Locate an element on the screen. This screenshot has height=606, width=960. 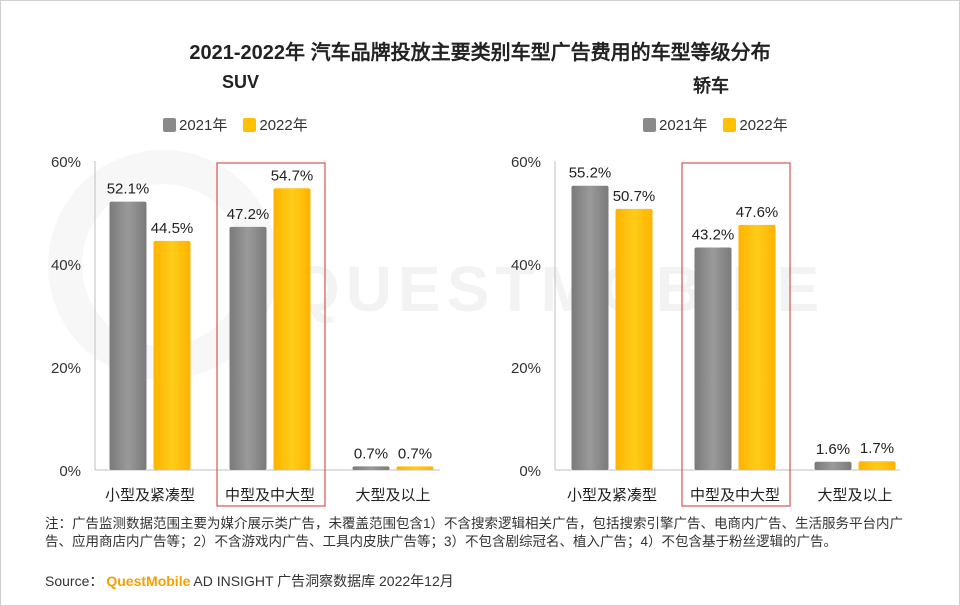
page-title: 2021-2022年 汽车品牌投放主要类别车型广告费用的车型等级分布 is located at coordinates (480, 53).